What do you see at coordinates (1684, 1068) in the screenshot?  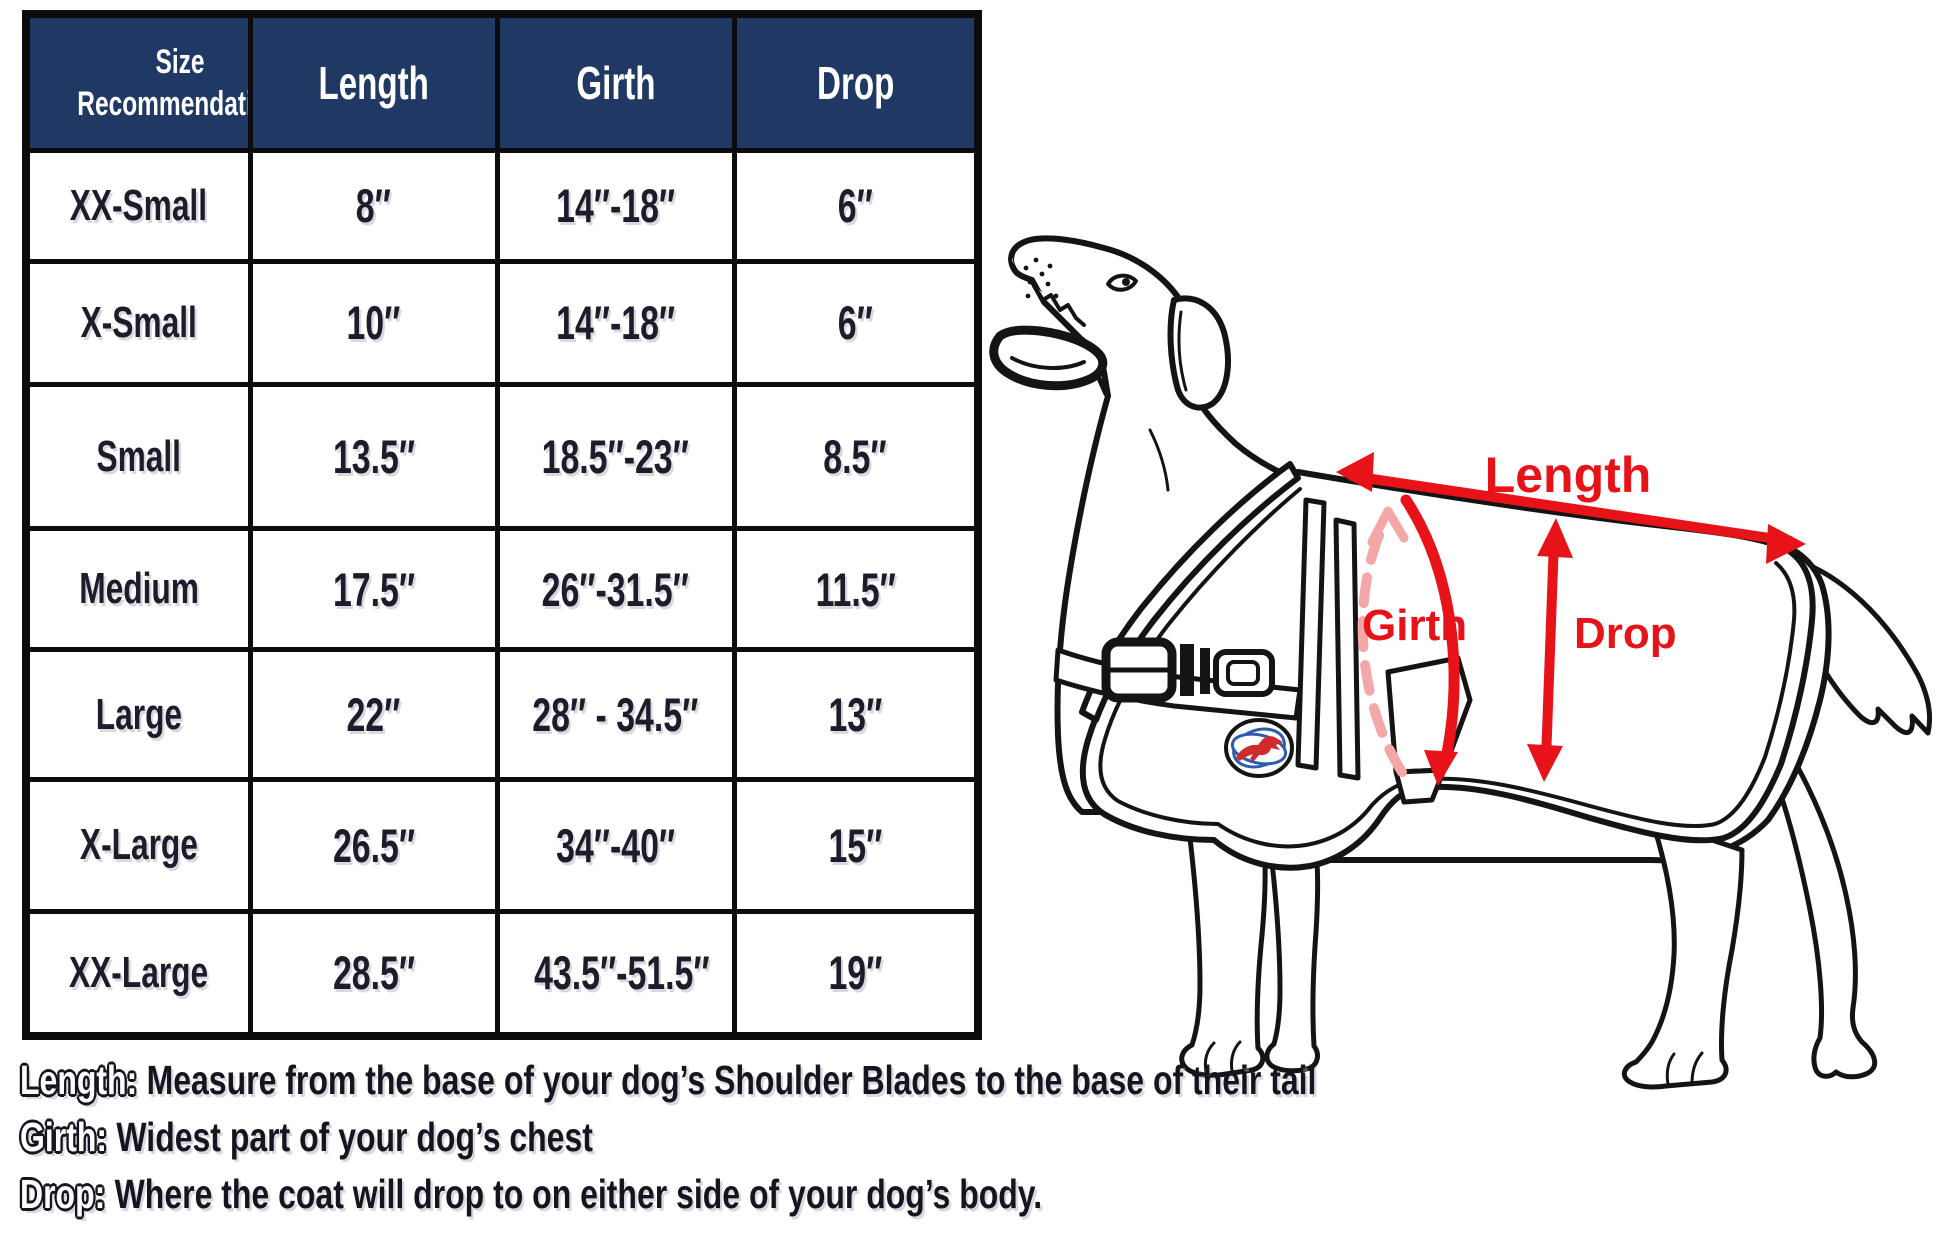 I see `dog-hind-paw-lines` at bounding box center [1684, 1068].